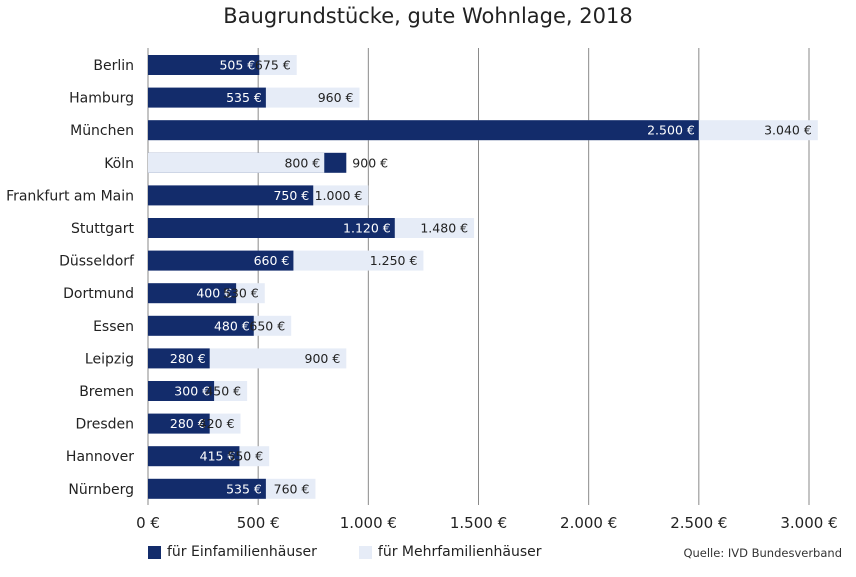 The height and width of the screenshot is (577, 856). I want to click on legend-swatch-einfamilienhaeuser, so click(154, 552).